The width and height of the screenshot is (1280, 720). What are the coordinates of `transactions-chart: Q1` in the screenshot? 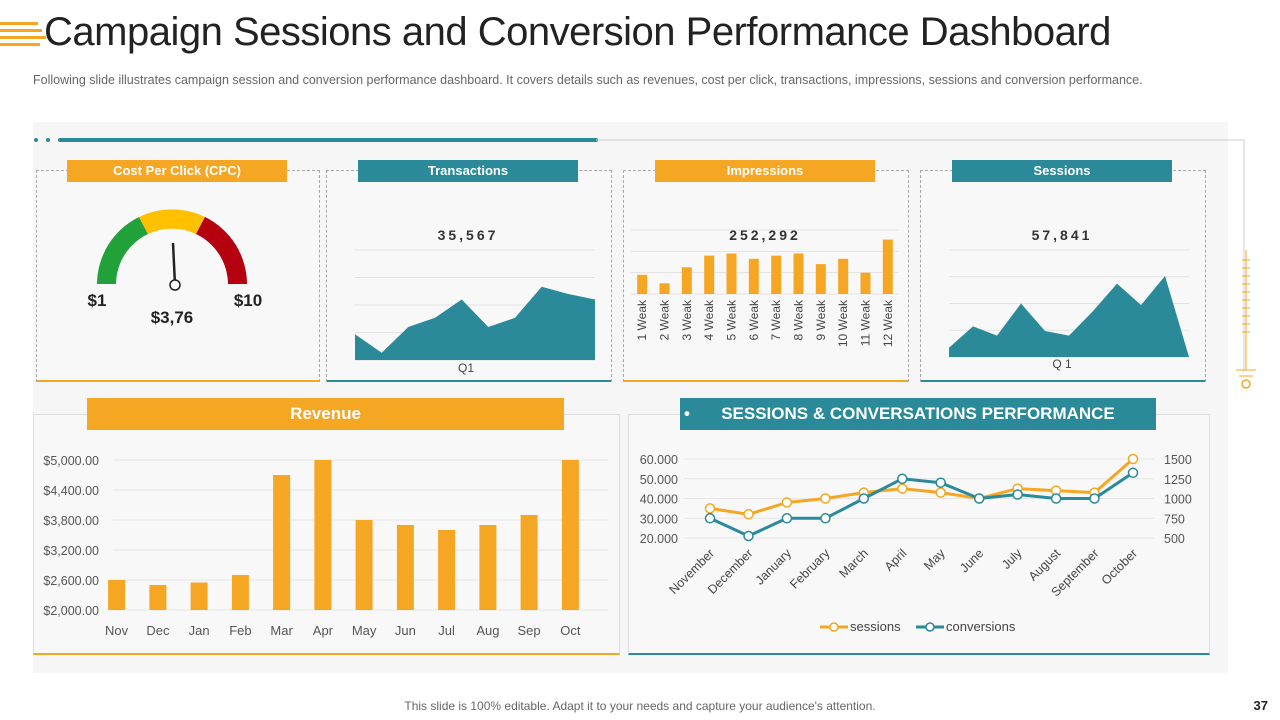 It's located at (475, 312).